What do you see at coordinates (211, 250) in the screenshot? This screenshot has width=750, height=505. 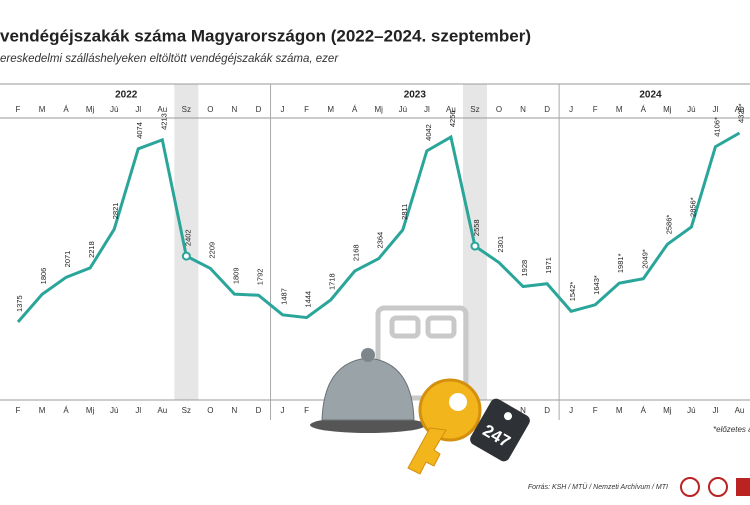 I see `value-label: 2209` at bounding box center [211, 250].